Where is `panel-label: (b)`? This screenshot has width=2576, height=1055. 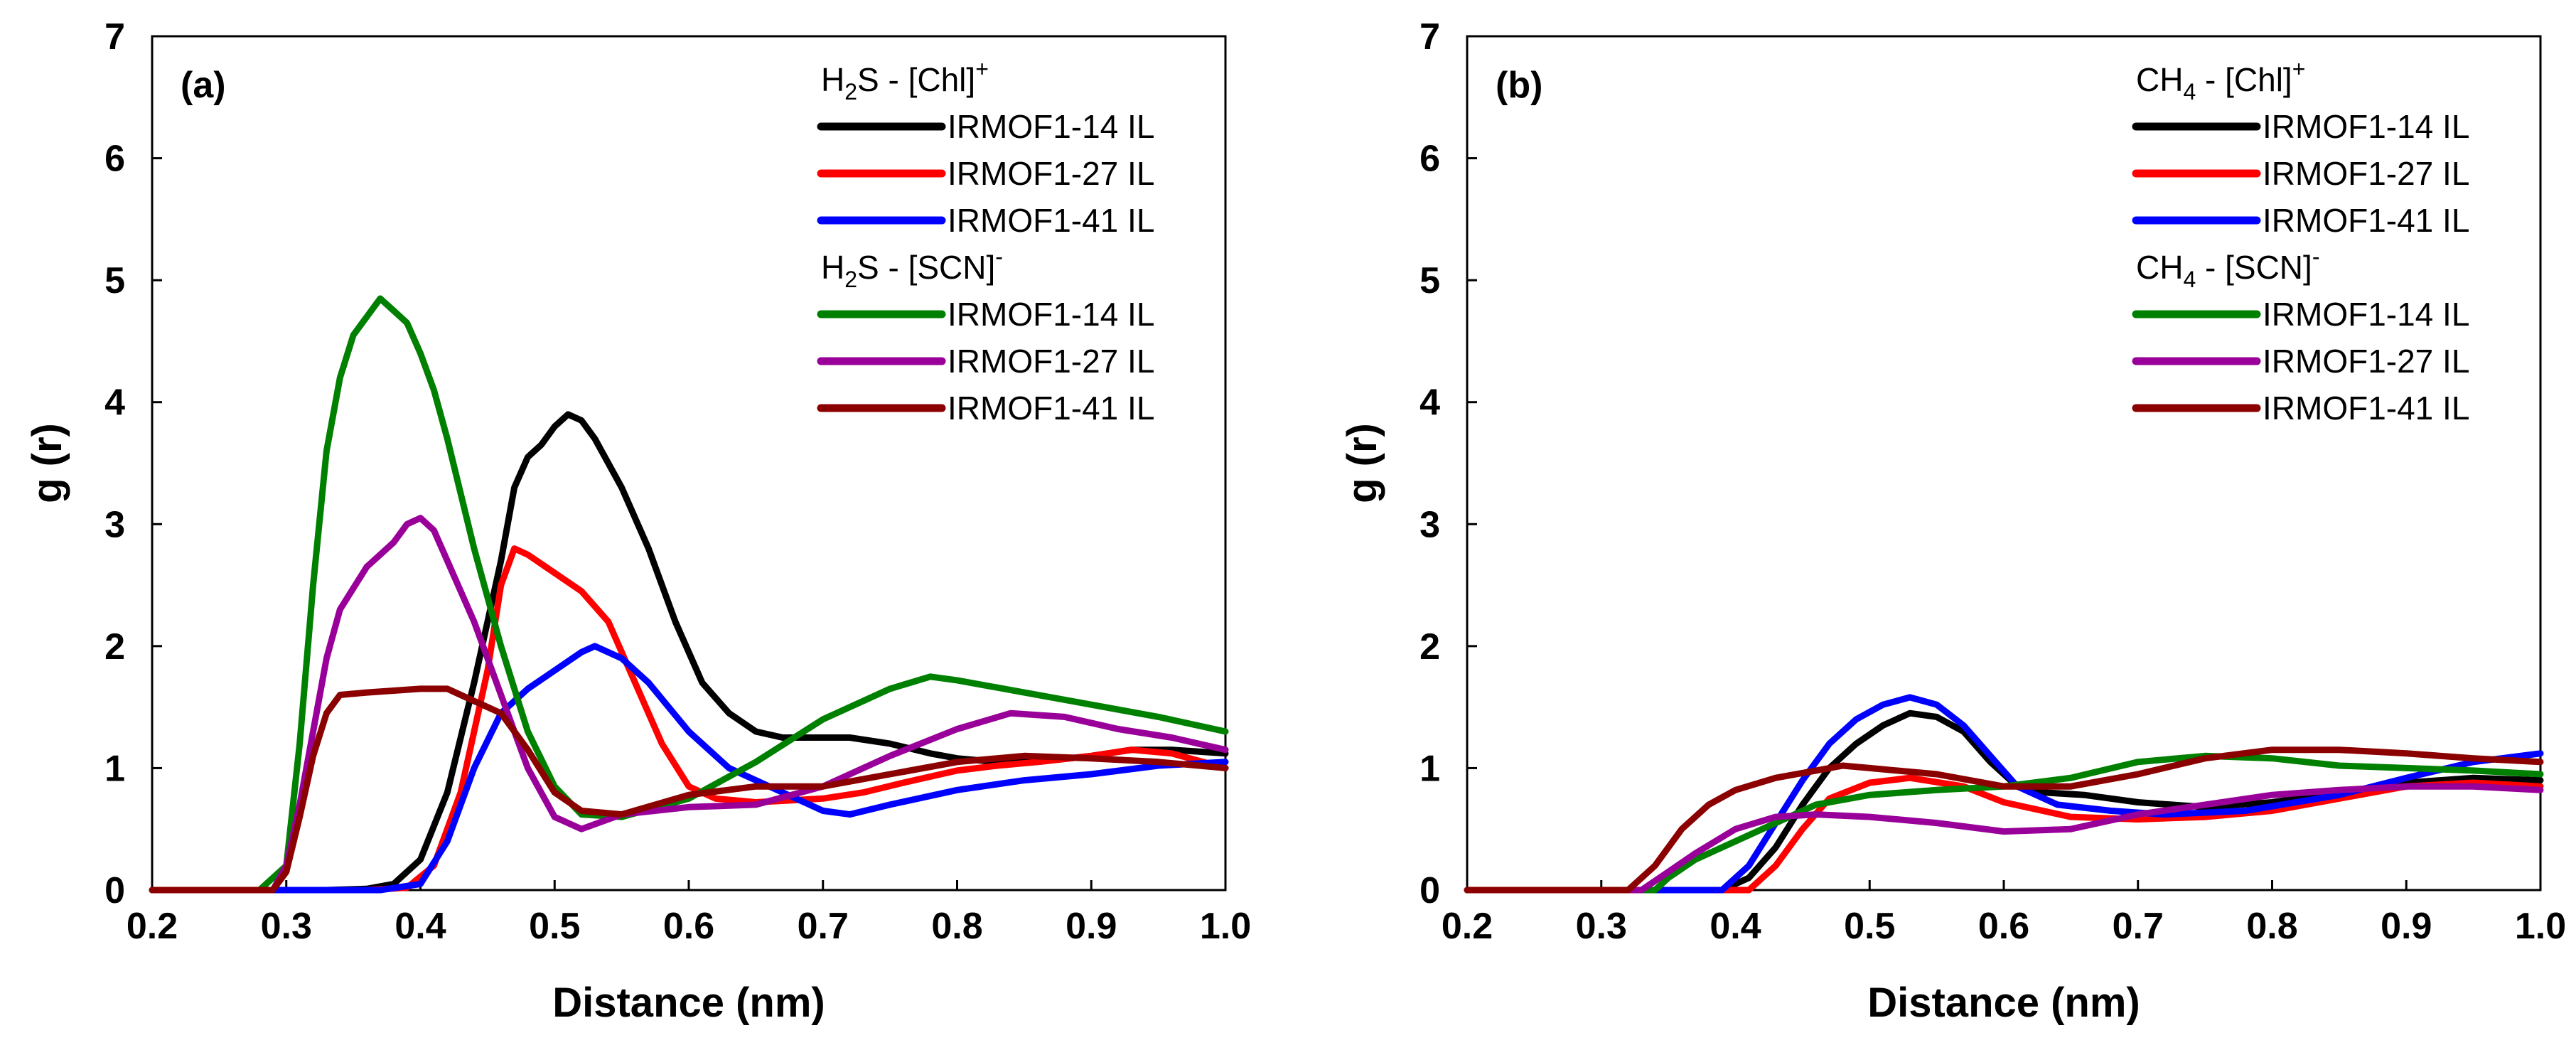 panel-label: (b) is located at coordinates (1519, 86).